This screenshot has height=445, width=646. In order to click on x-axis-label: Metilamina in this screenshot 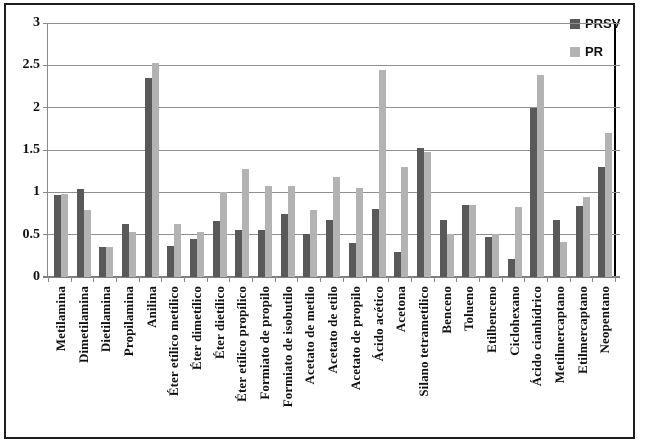, I will do `click(60, 319)`.